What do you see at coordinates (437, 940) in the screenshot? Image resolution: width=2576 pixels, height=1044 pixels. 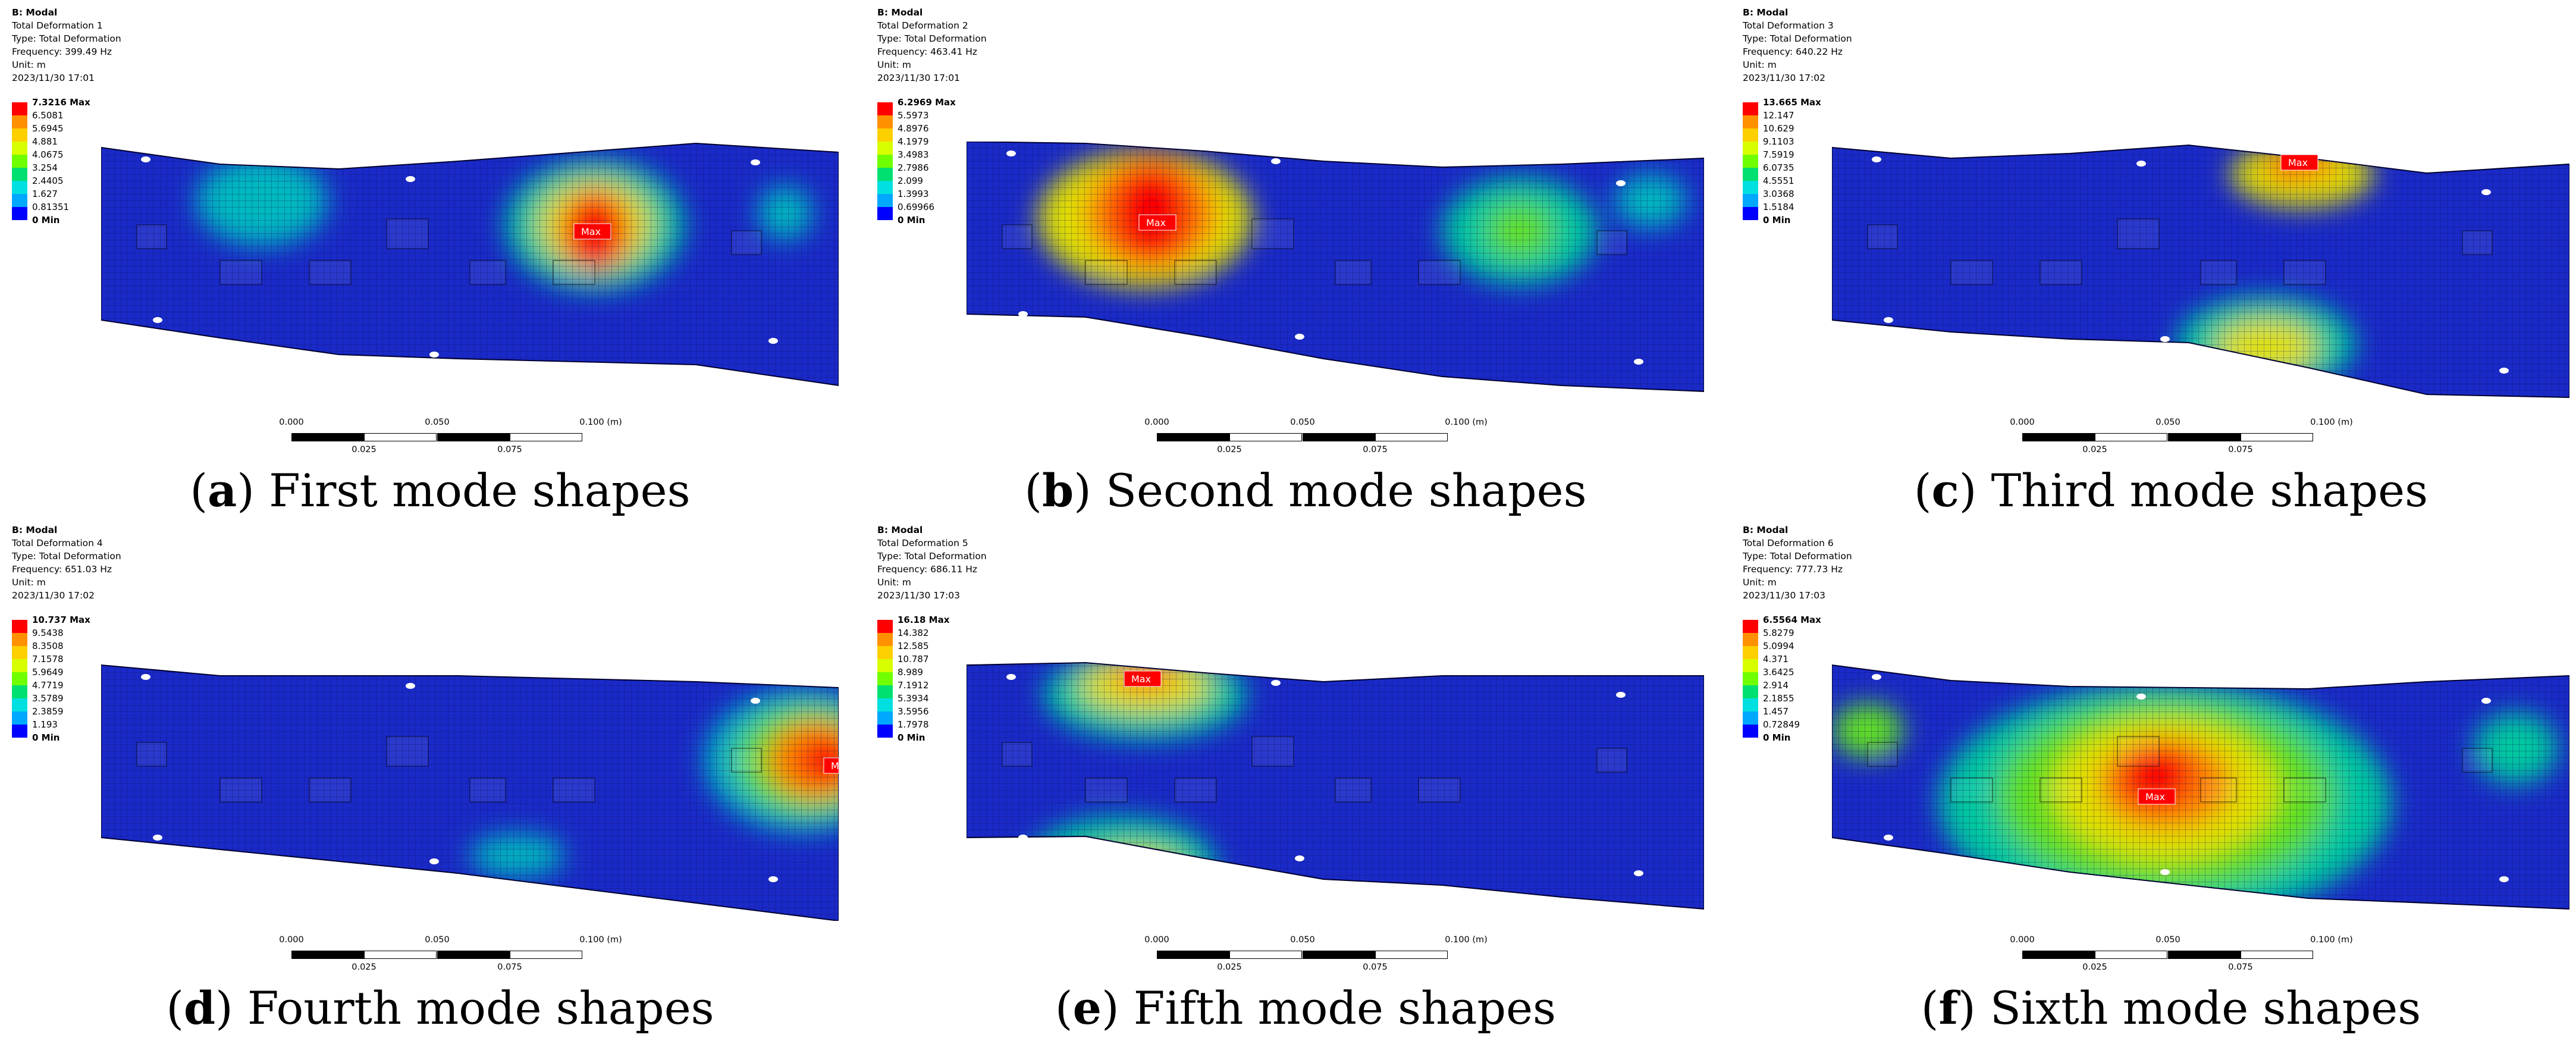 I see `scale-top-label: 0.050` at bounding box center [437, 940].